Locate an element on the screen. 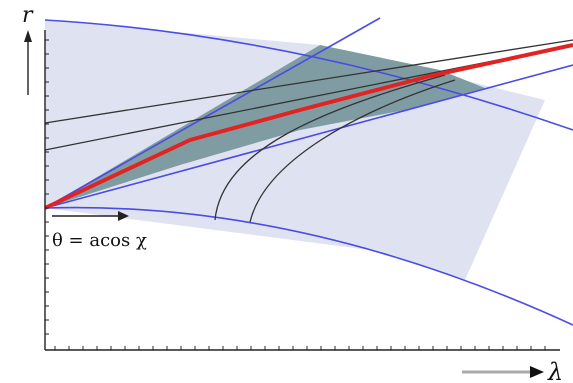  right-arc-curve is located at coordinates (352, 151).